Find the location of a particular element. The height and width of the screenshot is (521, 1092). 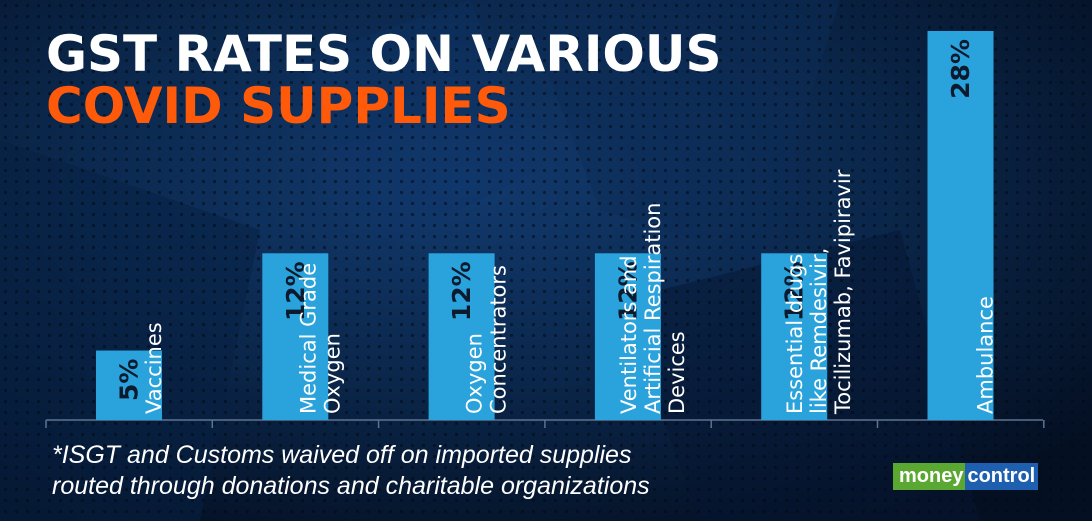

category-label: Artificial Respiration is located at coordinates (653, 308).